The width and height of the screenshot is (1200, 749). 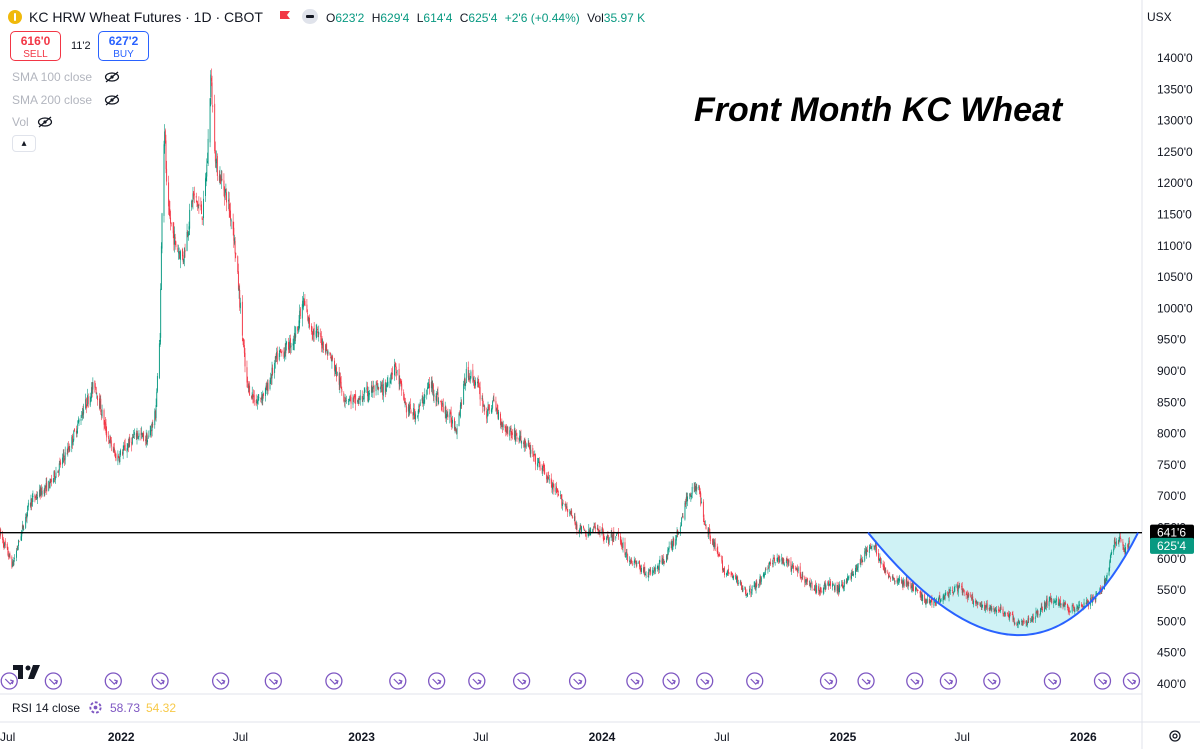 What do you see at coordinates (285, 16) in the screenshot?
I see `flag-icon` at bounding box center [285, 16].